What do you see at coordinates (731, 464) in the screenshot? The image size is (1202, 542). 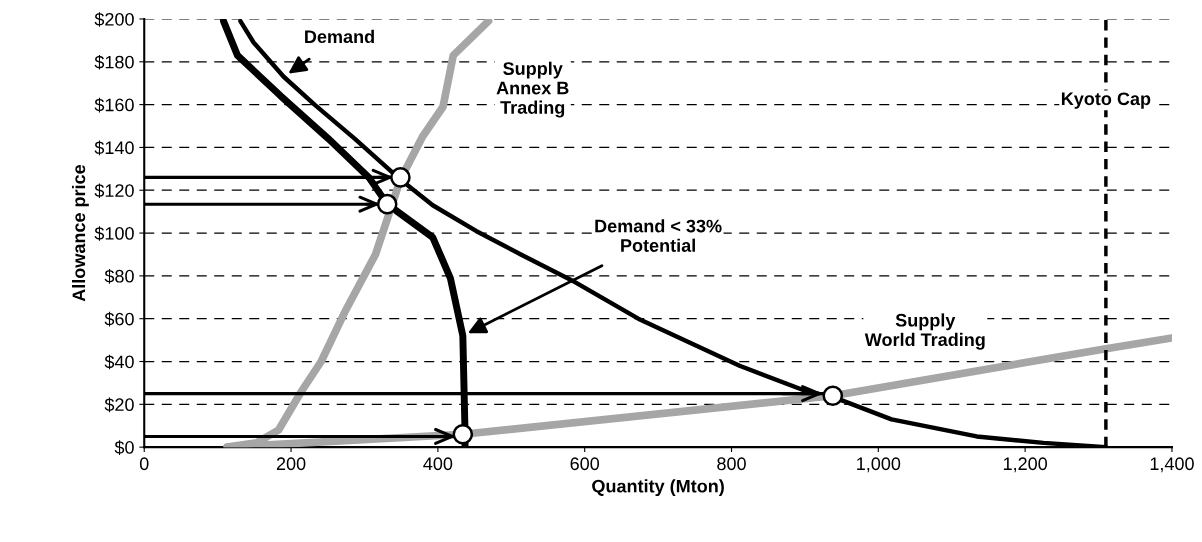 I see `x-tick-label: 800` at bounding box center [731, 464].